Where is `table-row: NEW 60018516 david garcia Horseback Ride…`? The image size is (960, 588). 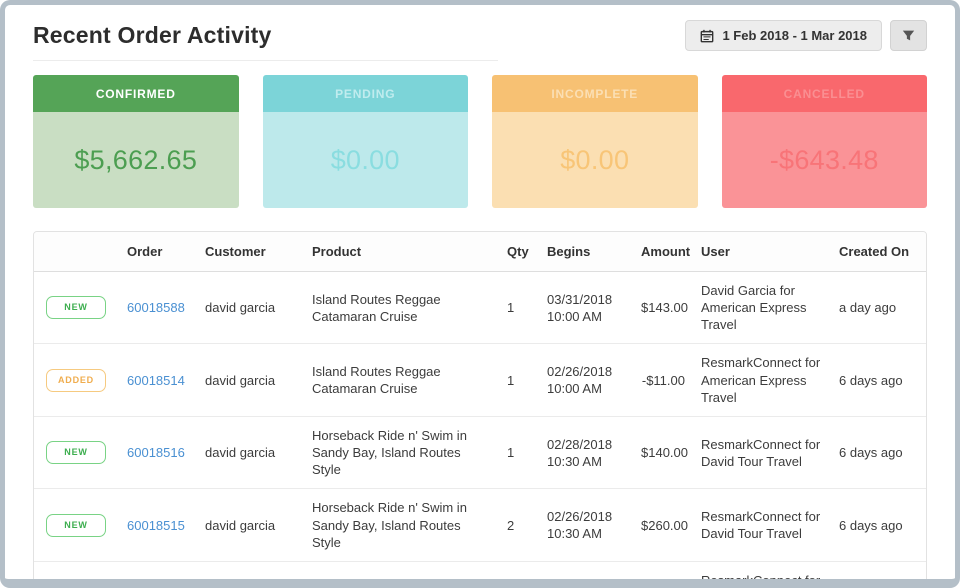
table-row: NEW 60018516 david garcia Horseback Ride… is located at coordinates (480, 452).